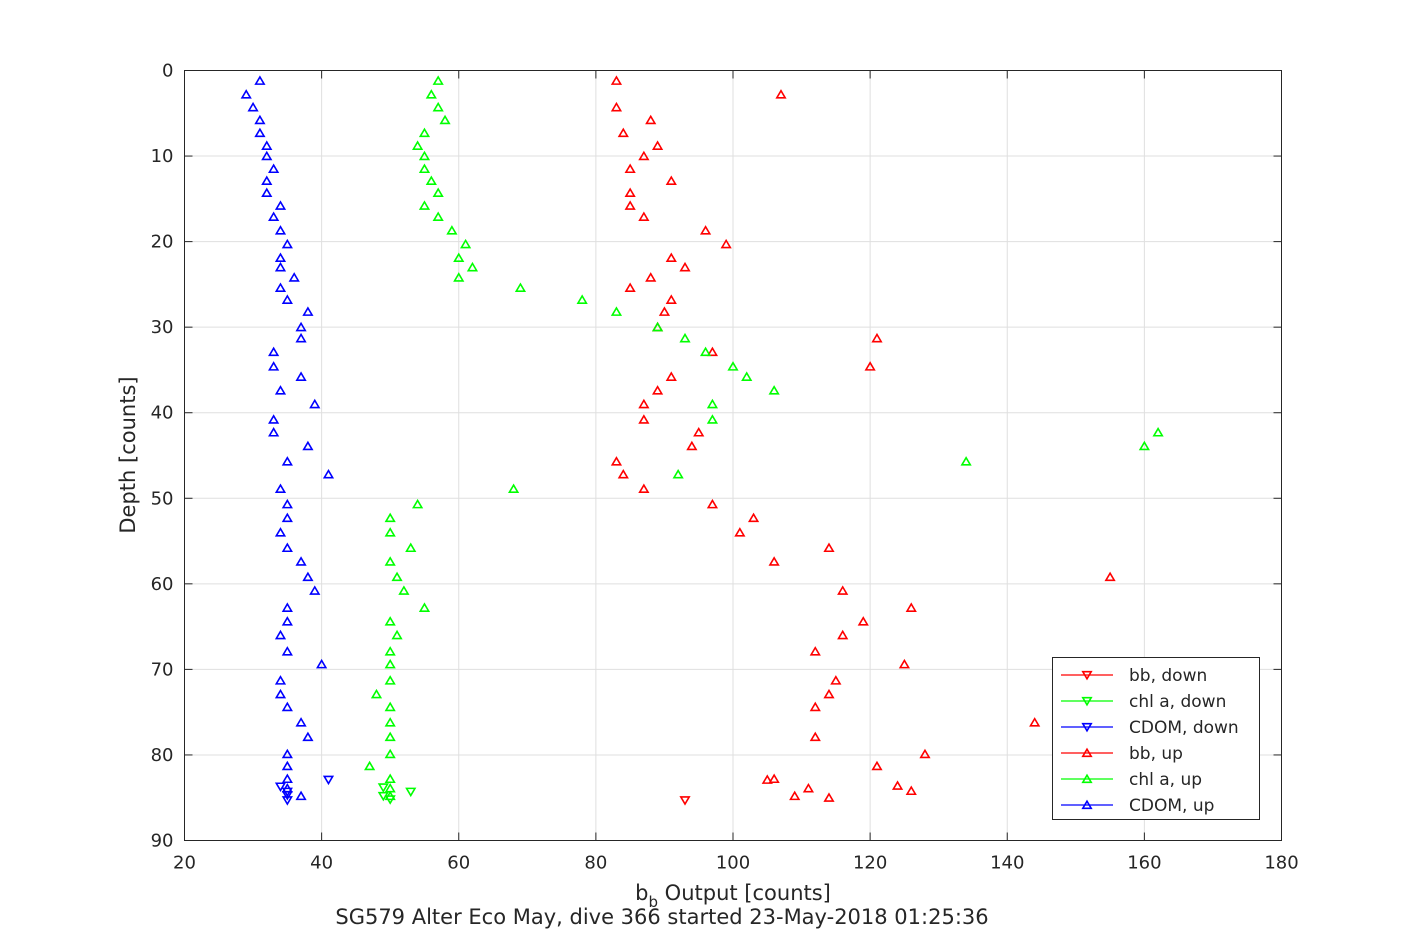 Image resolution: width=1417 pixels, height=945 pixels. What do you see at coordinates (128, 454) in the screenshot?
I see `y-axis-label: Depth [counts]` at bounding box center [128, 454].